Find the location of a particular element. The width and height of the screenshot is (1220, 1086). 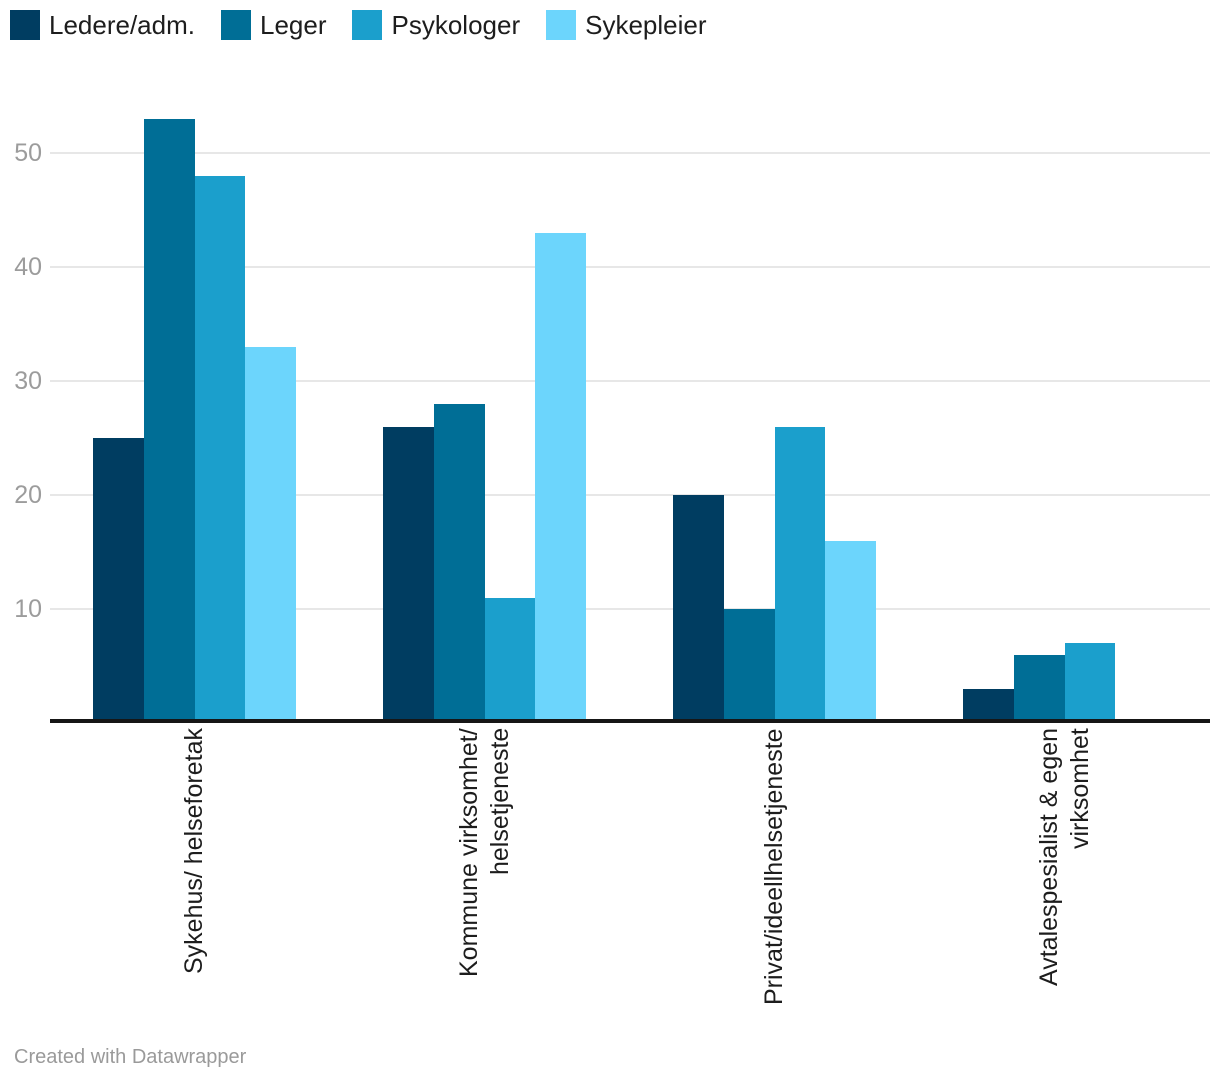

category-label-slot: Avtalespesialist & egen virksomhet is located at coordinates (1065, 875).